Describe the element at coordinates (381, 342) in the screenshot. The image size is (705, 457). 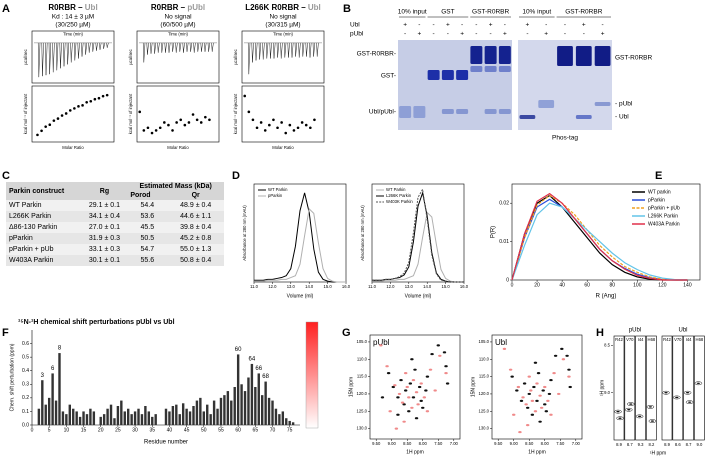
I see `spectrum-title: pUbl` at that location.